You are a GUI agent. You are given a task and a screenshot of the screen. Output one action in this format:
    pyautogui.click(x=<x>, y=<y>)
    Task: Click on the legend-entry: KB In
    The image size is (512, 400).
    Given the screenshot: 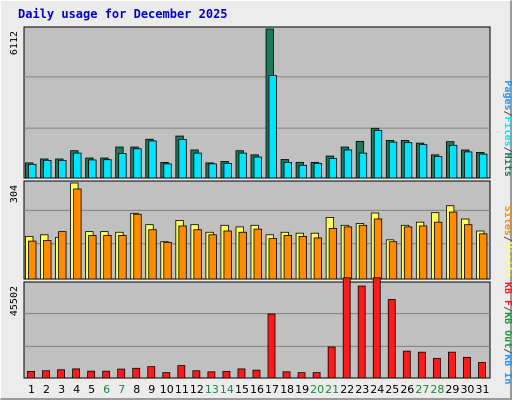 What is the action you would take?
    pyautogui.click(x=507, y=369)
    